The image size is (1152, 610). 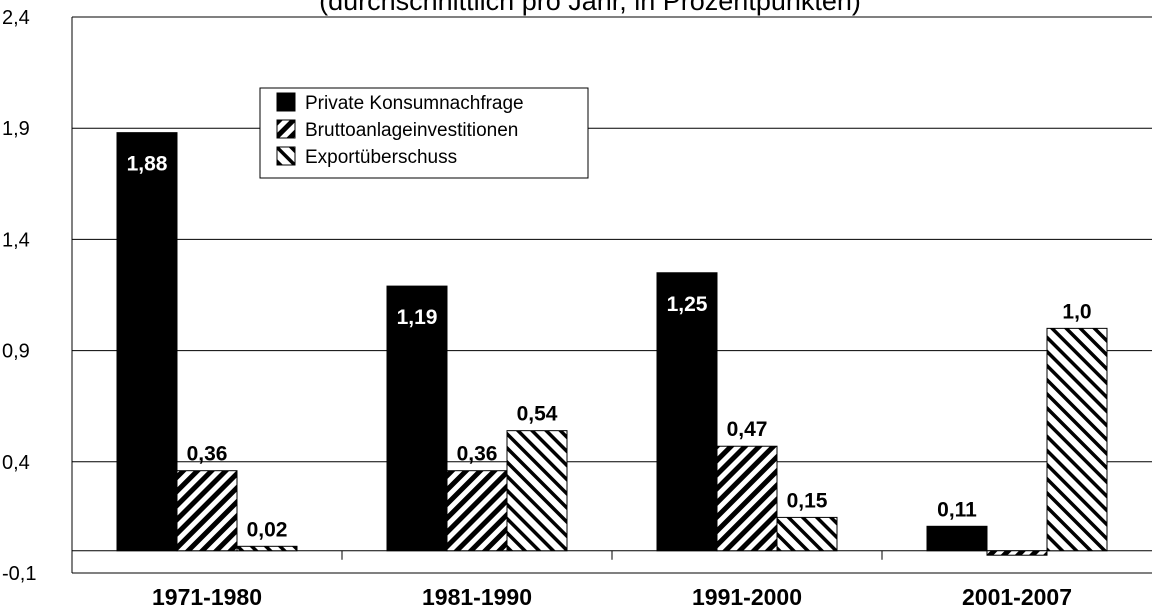 What do you see at coordinates (807, 500) in the screenshot?
I see `value-label: 0,15` at bounding box center [807, 500].